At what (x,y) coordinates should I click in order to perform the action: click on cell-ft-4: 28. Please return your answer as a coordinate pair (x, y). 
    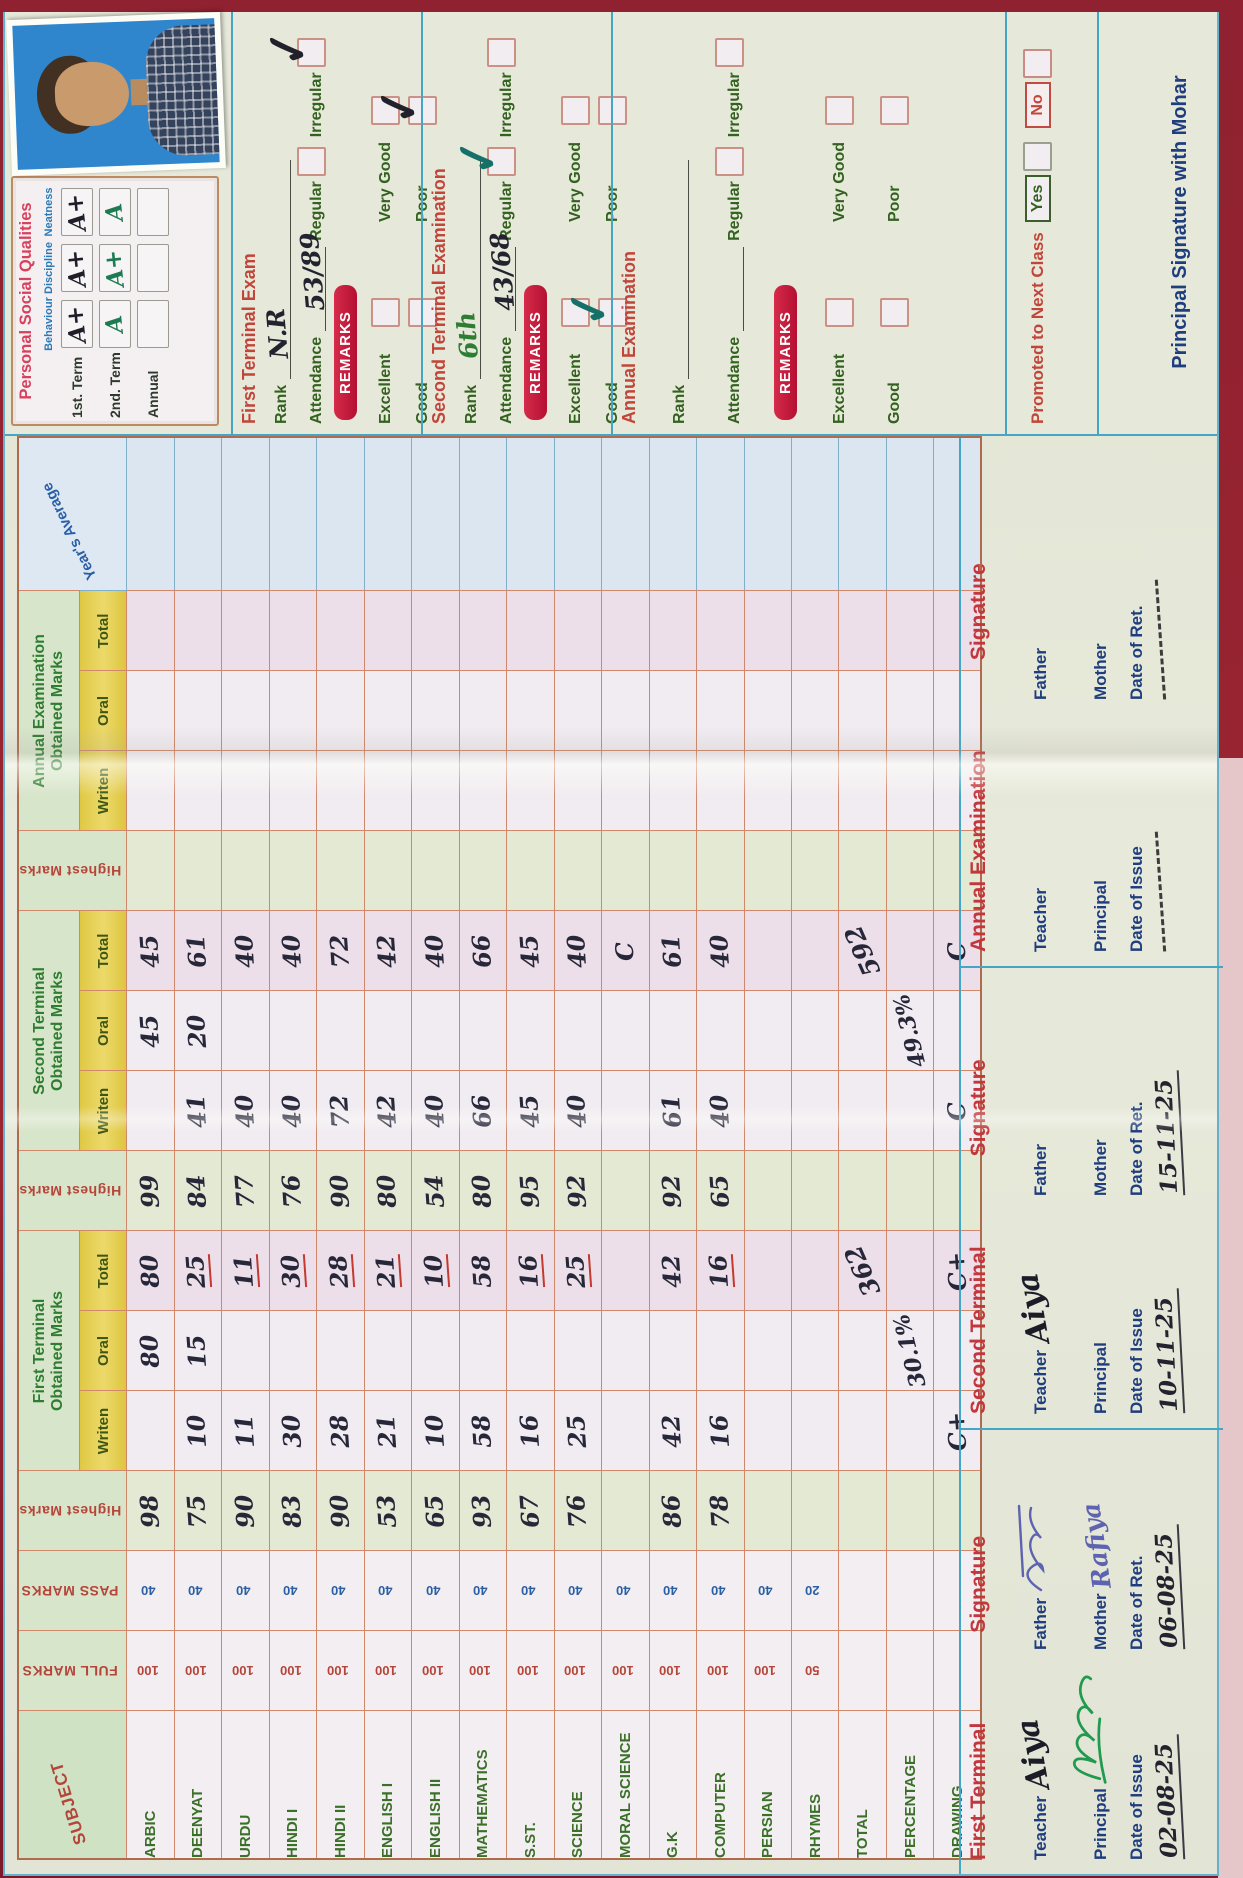
    Looking at the image, I should click on (340, 1270).